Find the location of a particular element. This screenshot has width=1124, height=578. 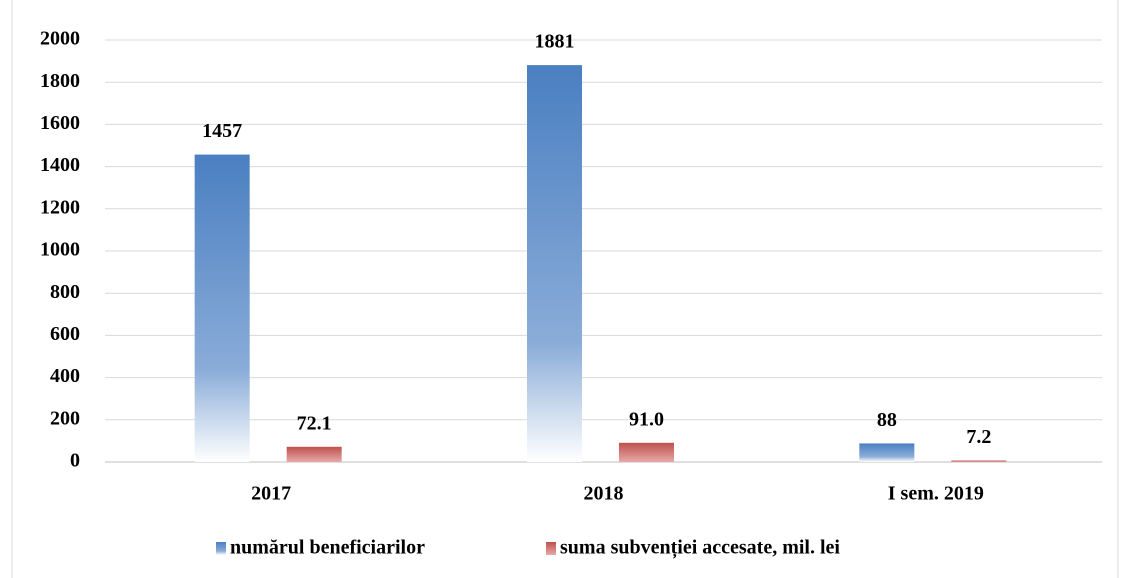

y-tick-label: 1600 is located at coordinates (60, 123).